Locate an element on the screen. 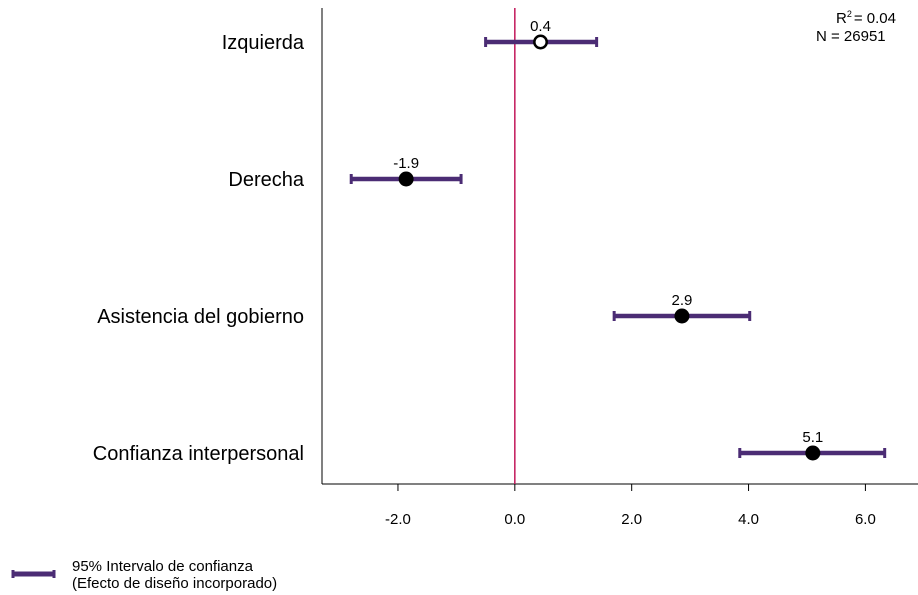  legend-line-2: (Efecto de diseño incorporado) is located at coordinates (174, 583).